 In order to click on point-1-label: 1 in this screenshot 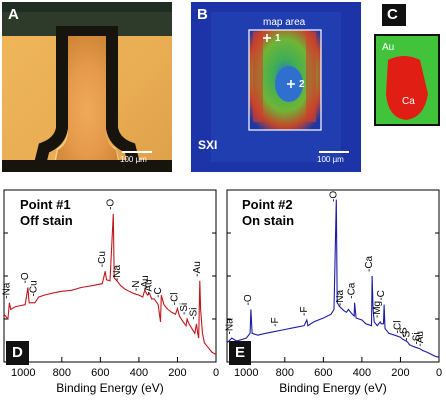, I will do `click(278, 38)`.